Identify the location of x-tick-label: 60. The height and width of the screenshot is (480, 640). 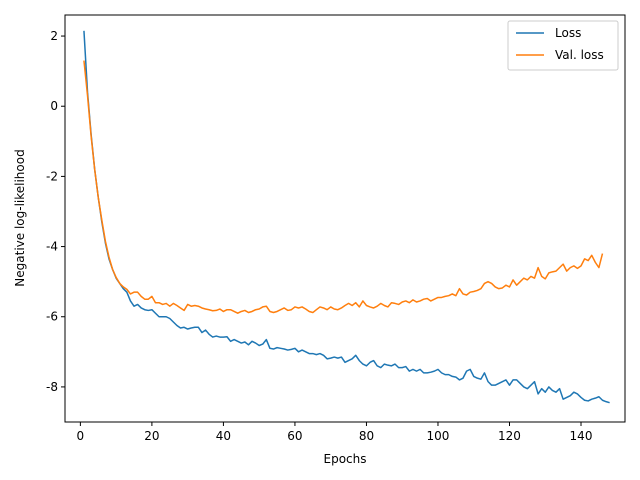
(294, 436).